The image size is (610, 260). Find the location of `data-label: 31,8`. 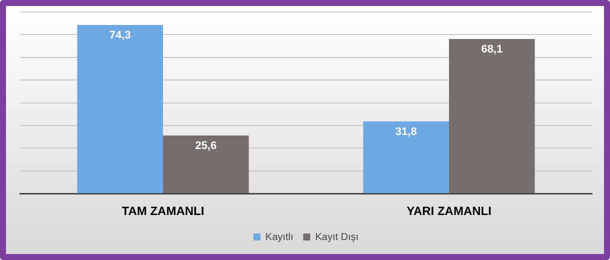

data-label: 31,8 is located at coordinates (406, 132).